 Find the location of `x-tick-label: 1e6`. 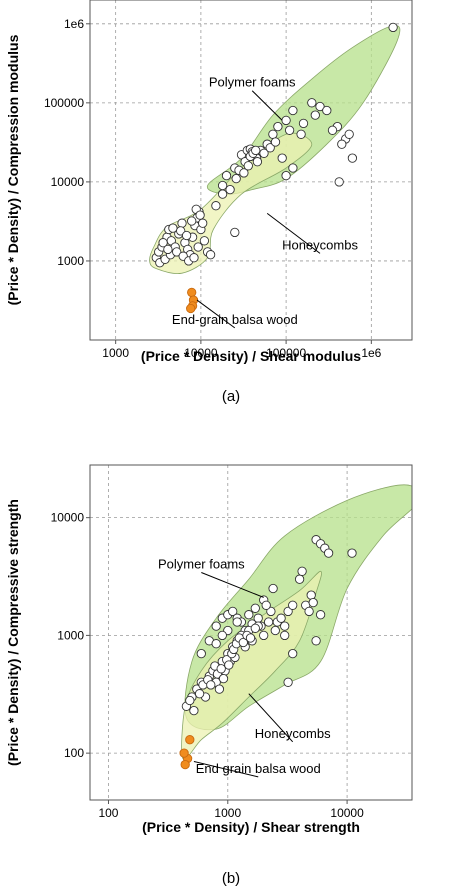

x-tick-label: 1e6 is located at coordinates (371, 353).